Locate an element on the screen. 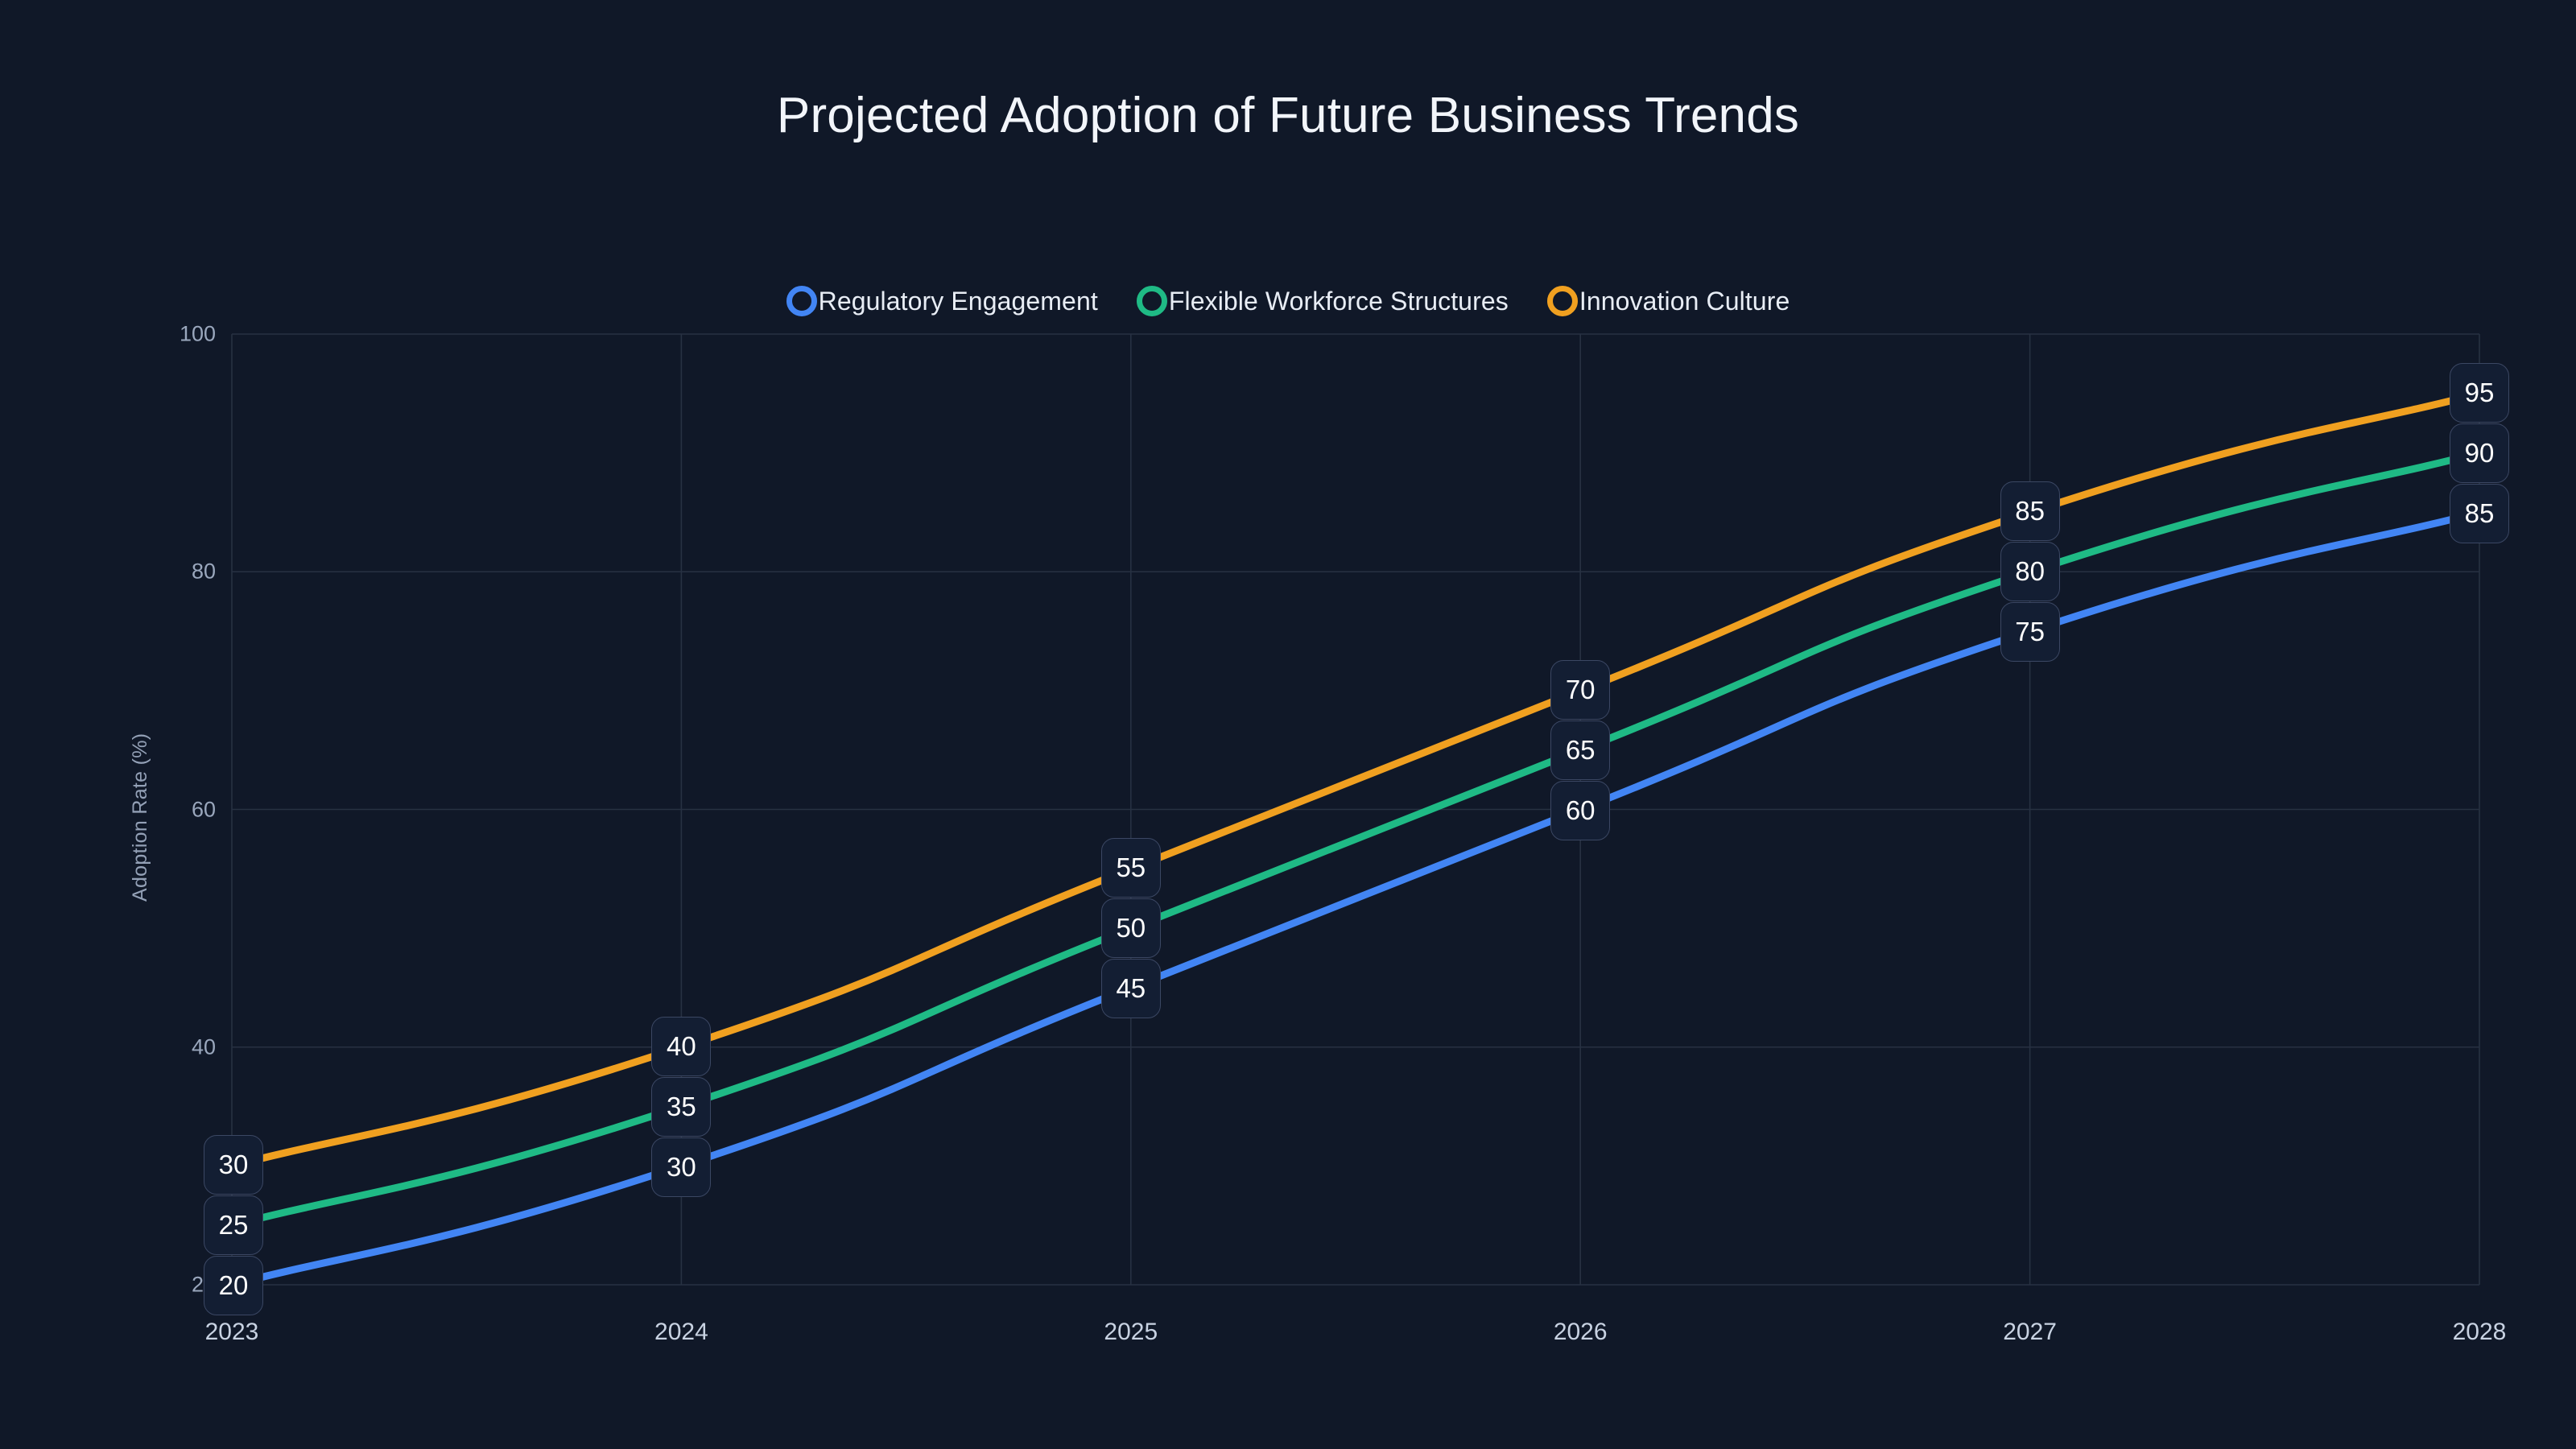  data-point-label: 40 is located at coordinates (681, 1046).